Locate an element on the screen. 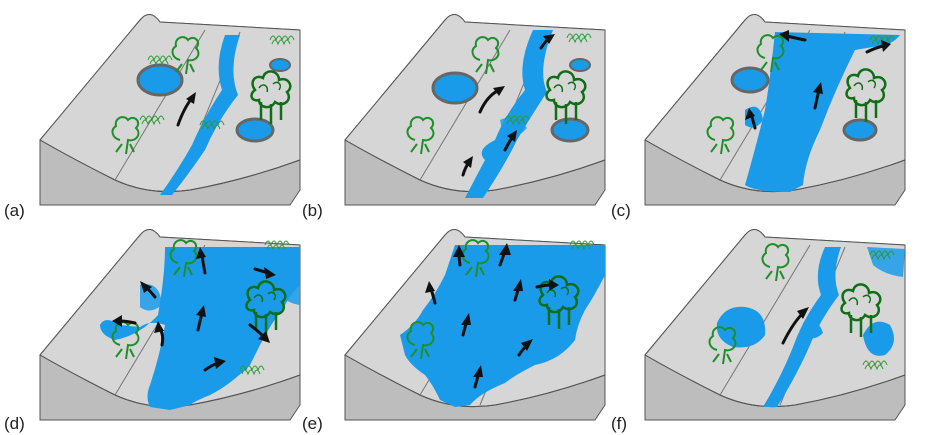 Image resolution: width=932 pixels, height=435 pixels. overflow-patch is located at coordinates (281, 280).